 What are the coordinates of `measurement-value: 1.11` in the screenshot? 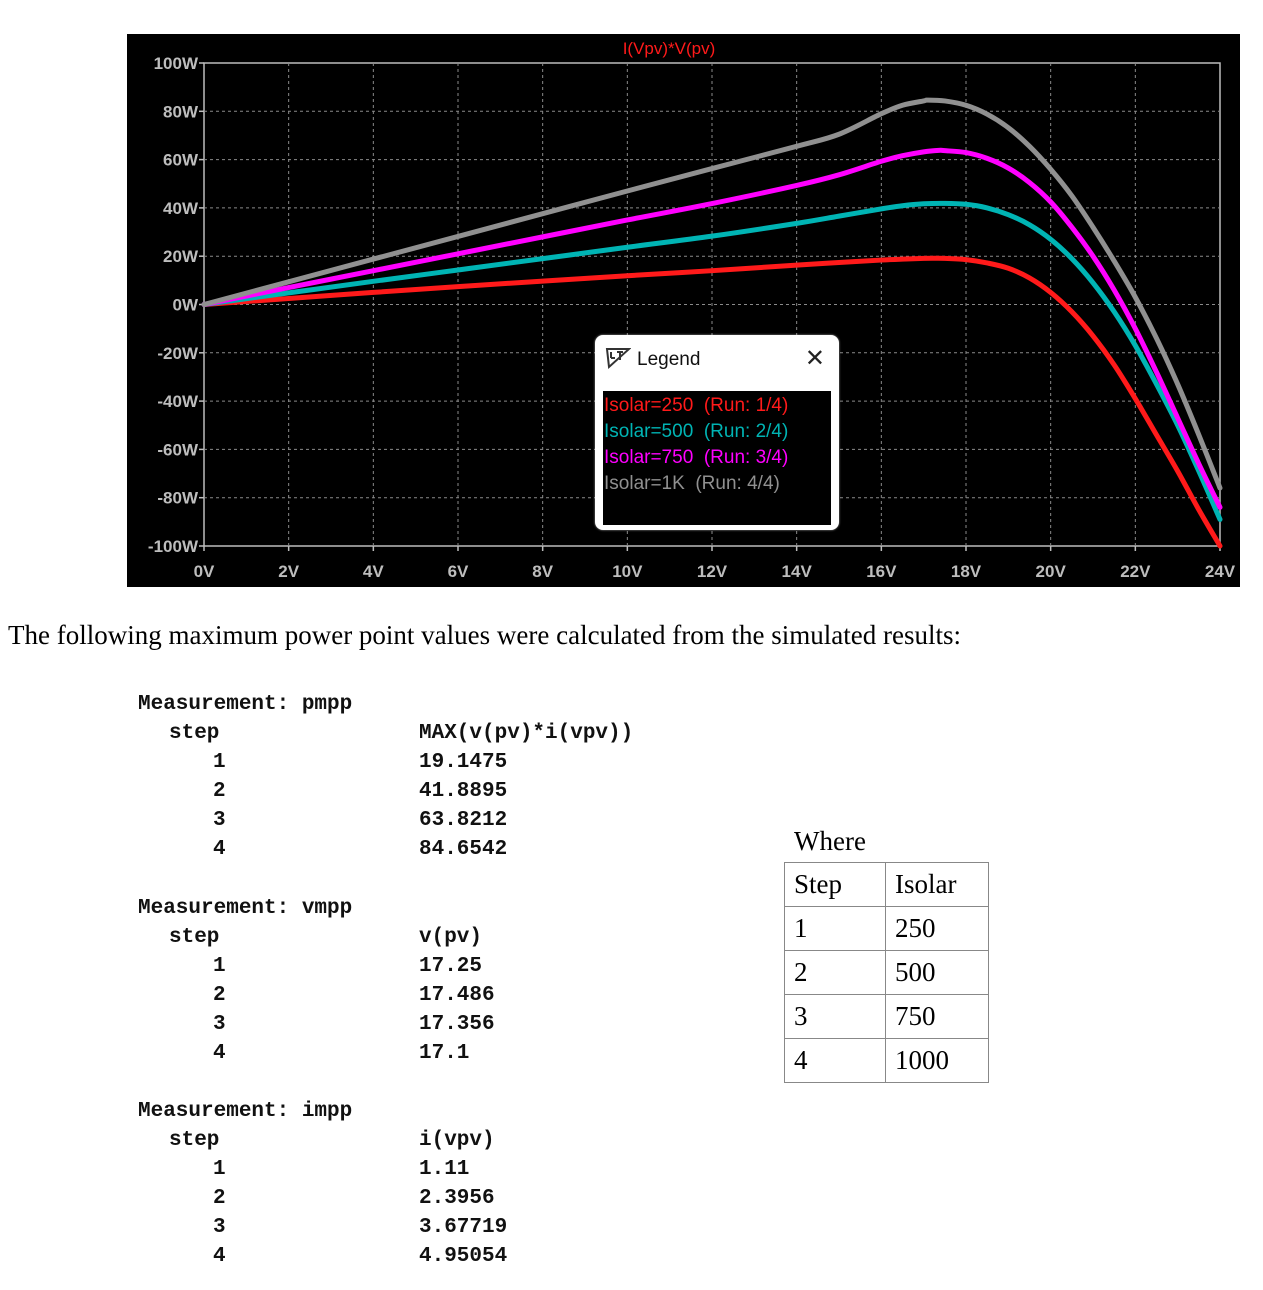 It's located at (444, 1169).